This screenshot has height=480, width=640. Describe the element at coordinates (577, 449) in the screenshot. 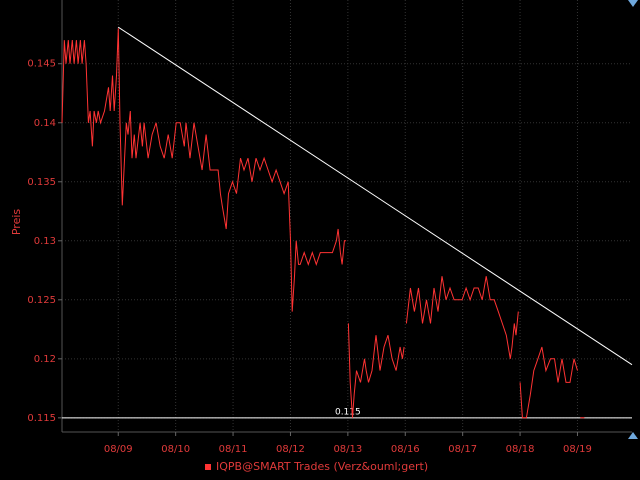

I see `x-tick-label: 08/19` at that location.